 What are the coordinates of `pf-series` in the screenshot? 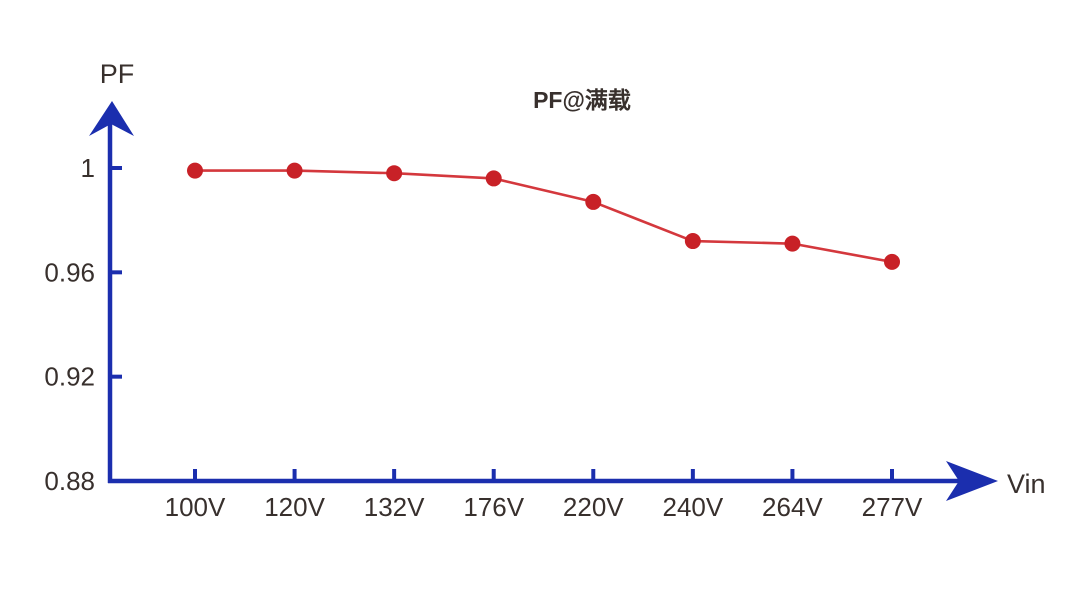 It's located at (543, 216).